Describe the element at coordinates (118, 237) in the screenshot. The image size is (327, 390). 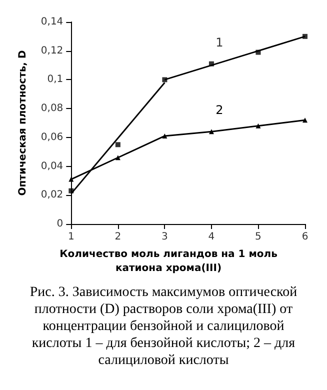
I see `x-tick-label: 2` at that location.